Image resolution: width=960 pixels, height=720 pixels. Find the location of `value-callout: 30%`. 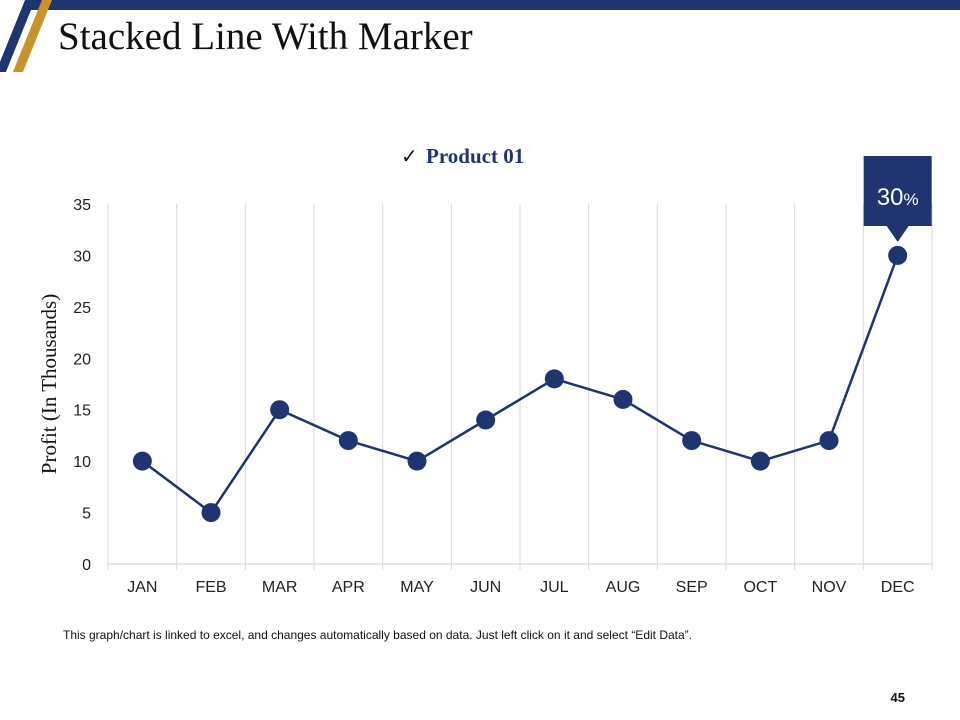

value-callout: 30% is located at coordinates (897, 199).